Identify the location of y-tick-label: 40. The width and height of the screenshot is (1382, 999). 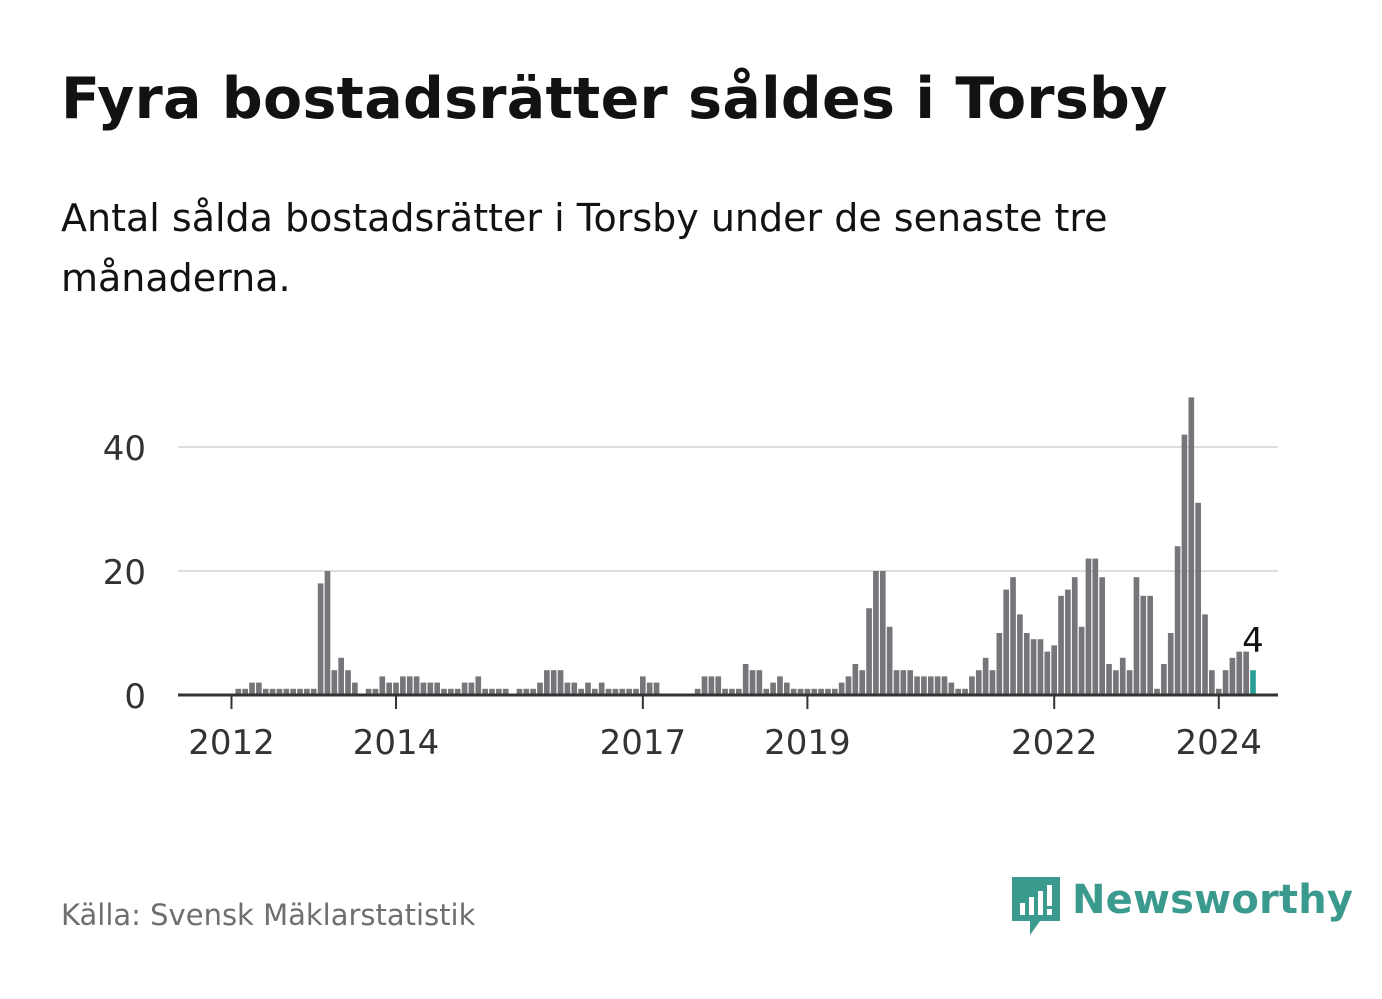
(124, 449).